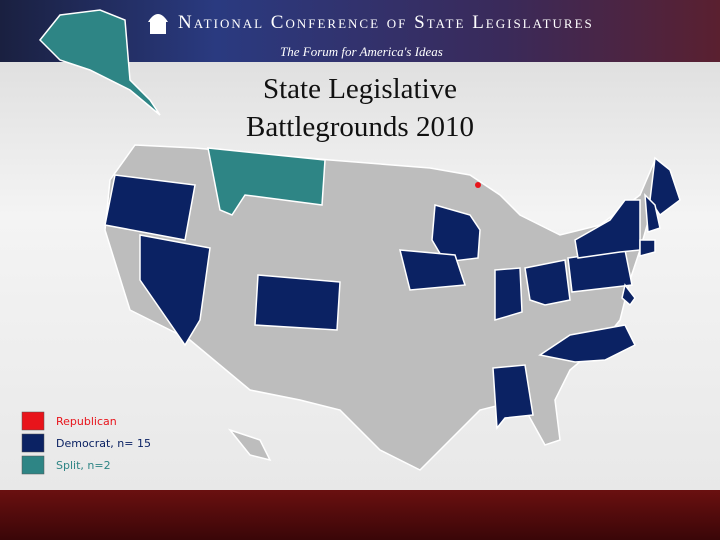 The height and width of the screenshot is (540, 720). What do you see at coordinates (607, 229) in the screenshot?
I see `new-york` at bounding box center [607, 229].